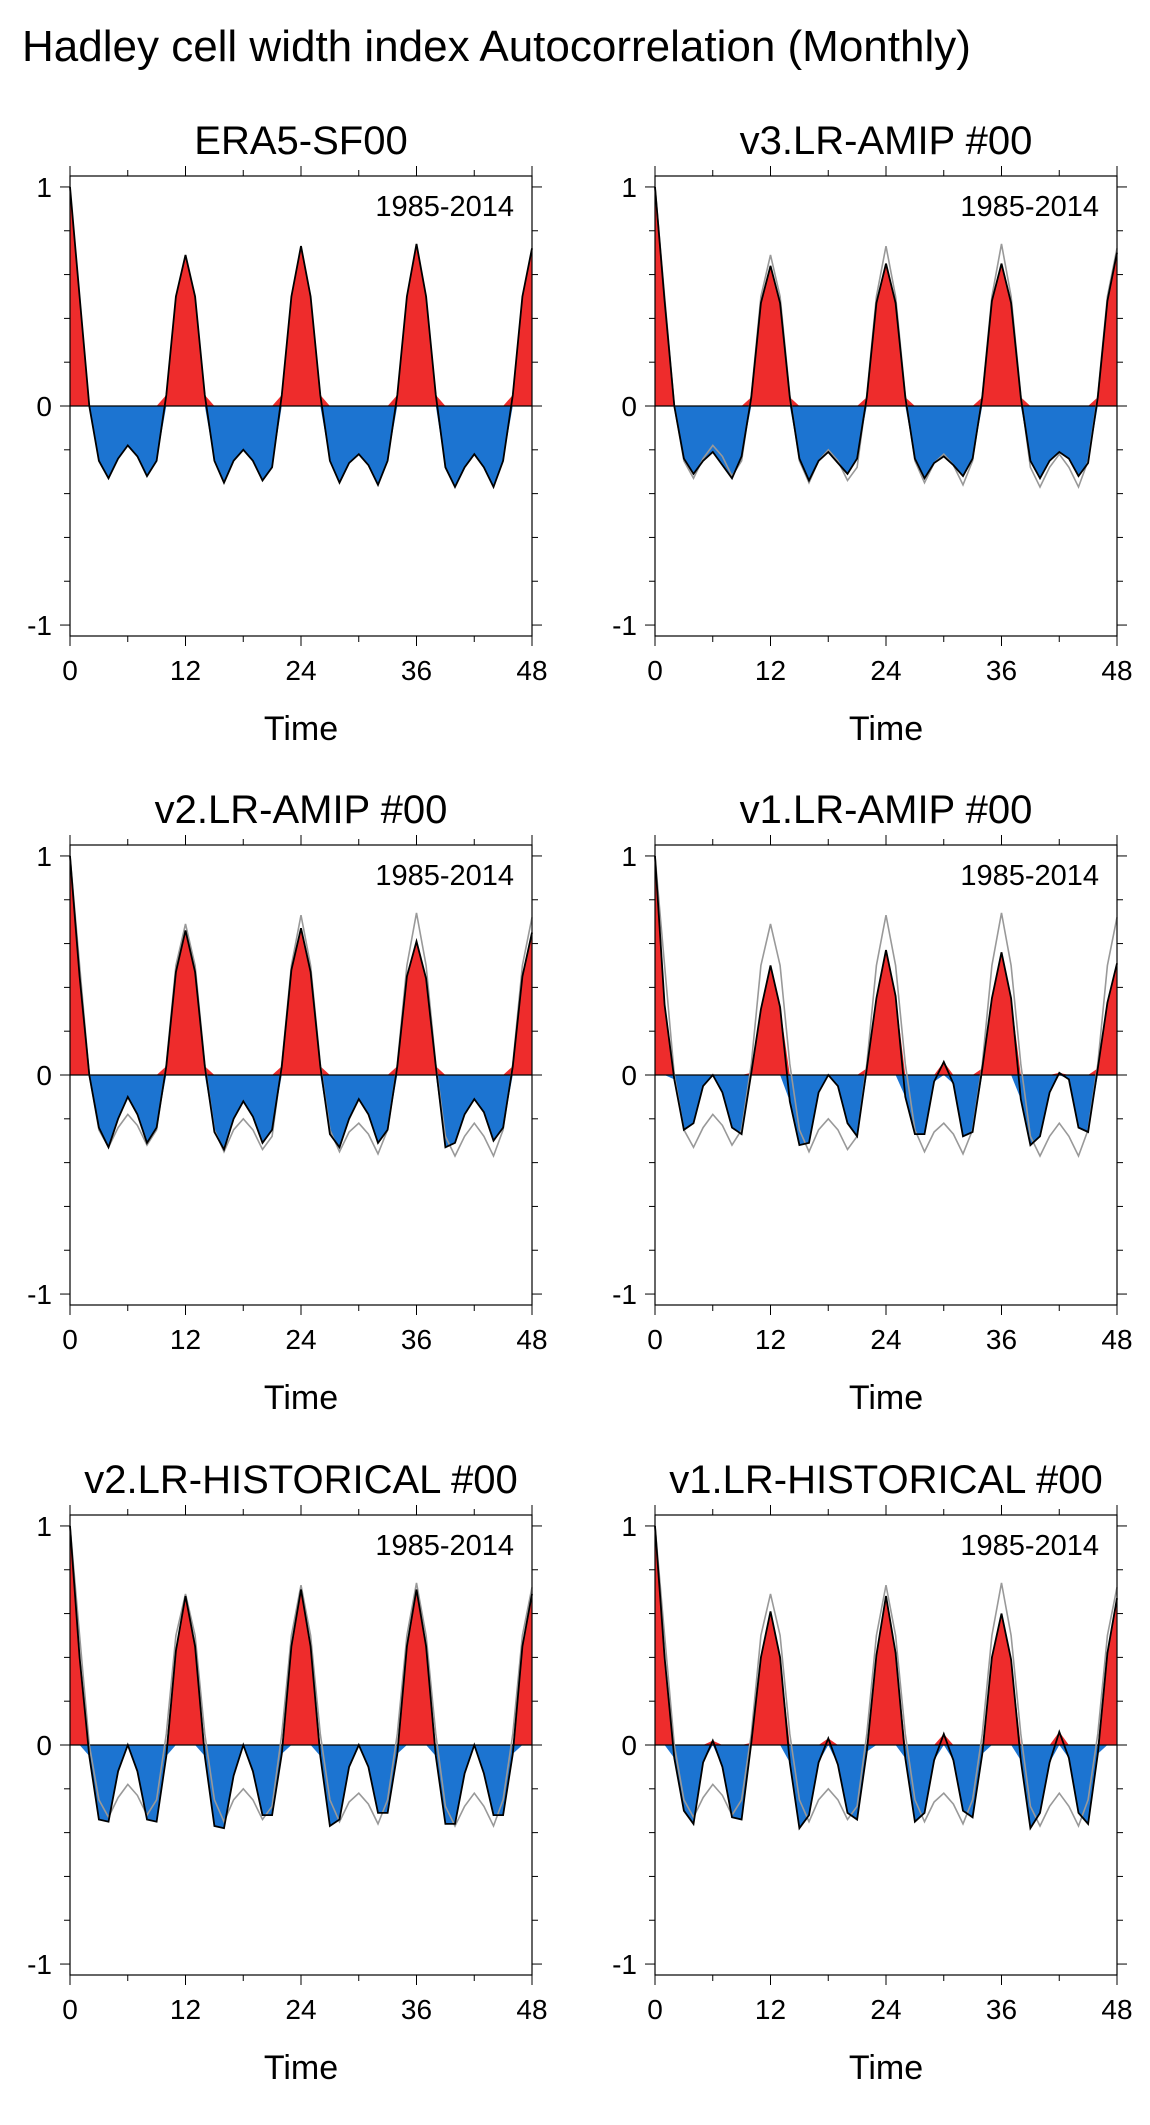 The height and width of the screenshot is (2125, 1150). I want to click on panel-title: v3.LR-AMIP #00, so click(886, 141).